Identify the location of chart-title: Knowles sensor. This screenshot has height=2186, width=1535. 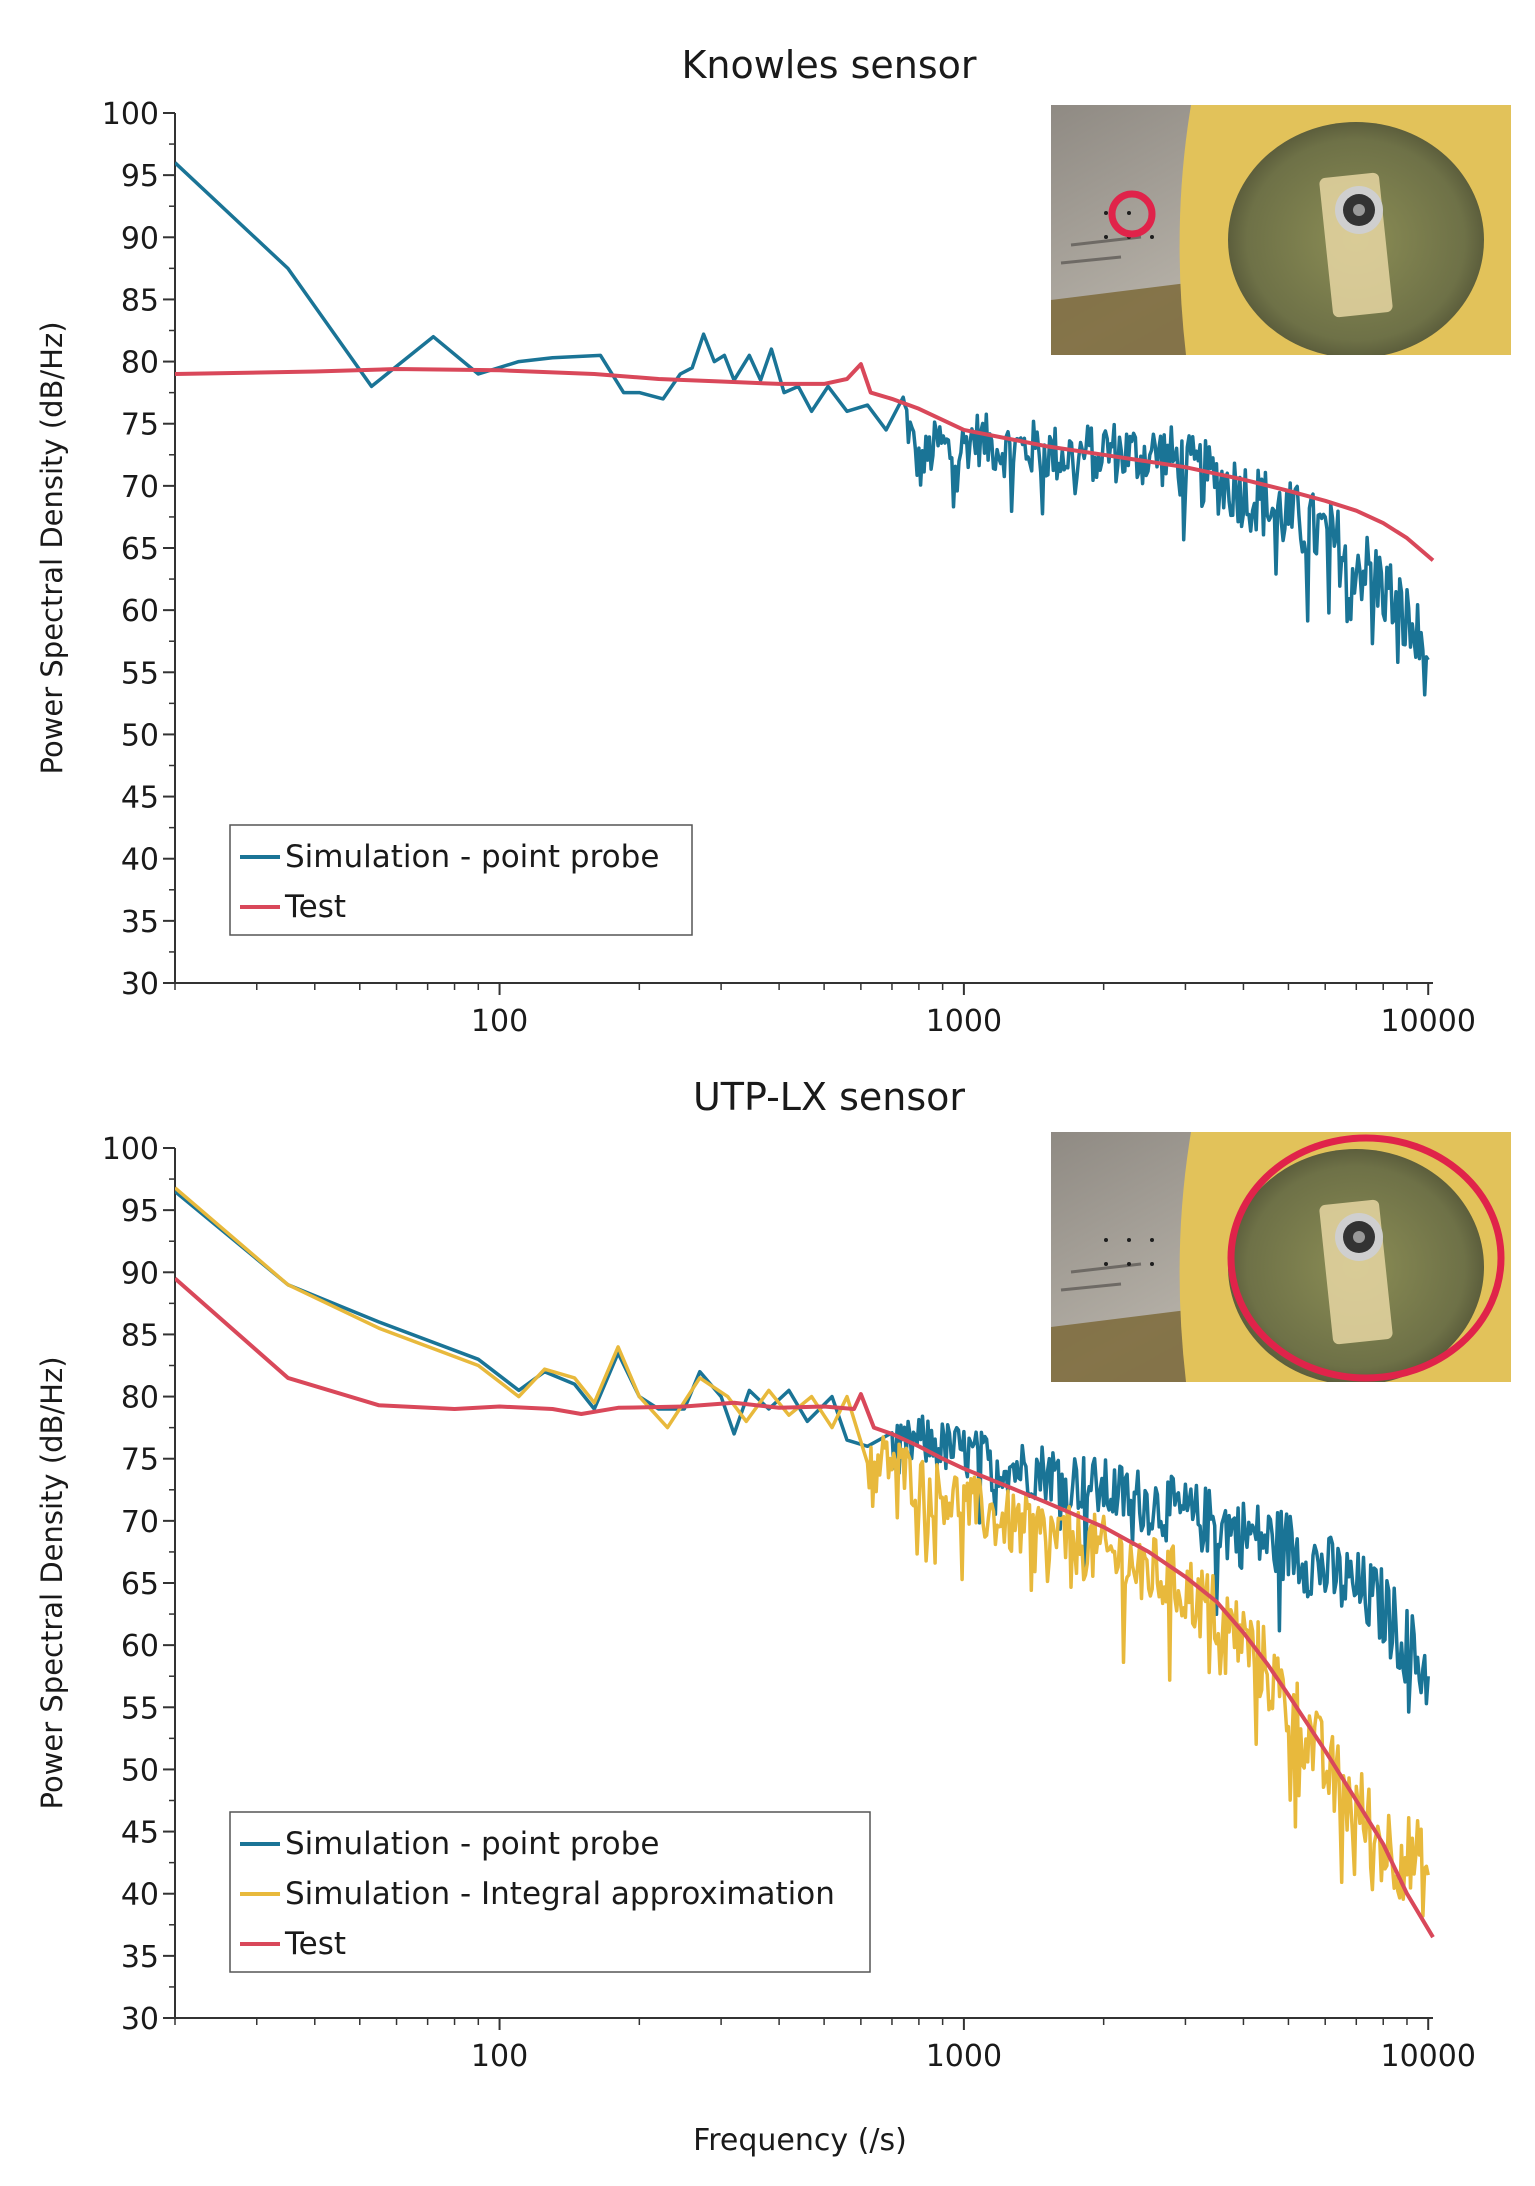
(828, 65).